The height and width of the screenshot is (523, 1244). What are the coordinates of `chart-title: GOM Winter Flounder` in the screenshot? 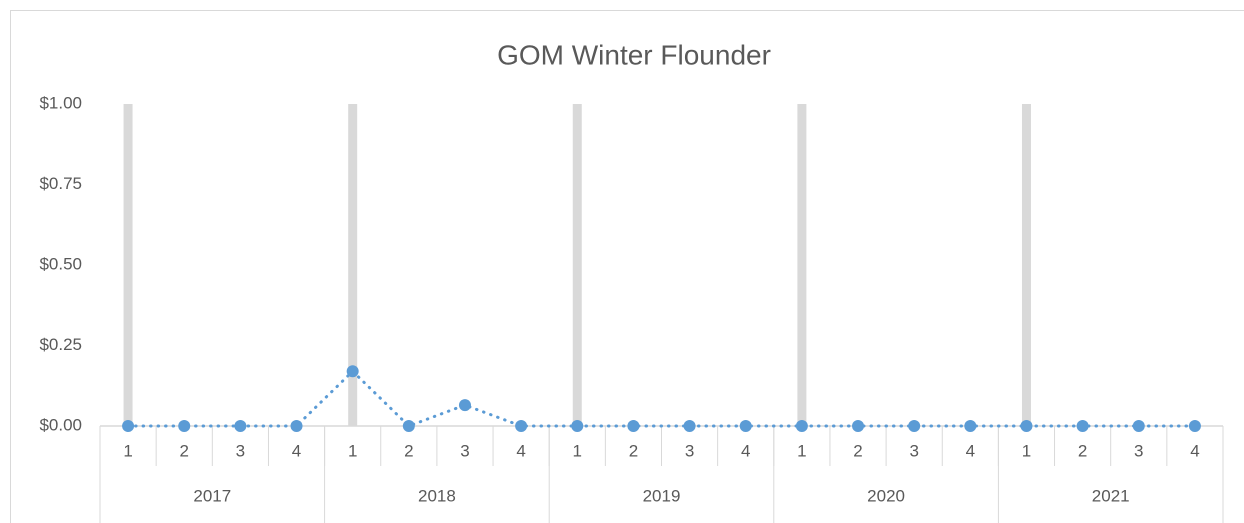 It's located at (634, 54).